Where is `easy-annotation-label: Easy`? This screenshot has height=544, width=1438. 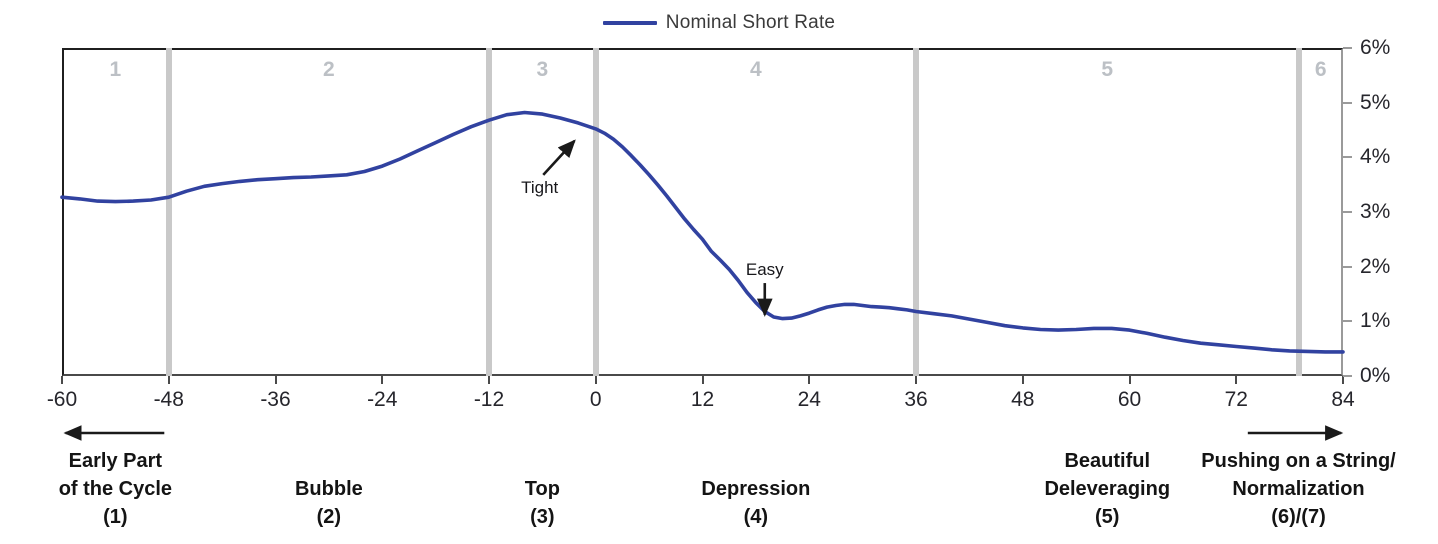 easy-annotation-label: Easy is located at coordinates (764, 270).